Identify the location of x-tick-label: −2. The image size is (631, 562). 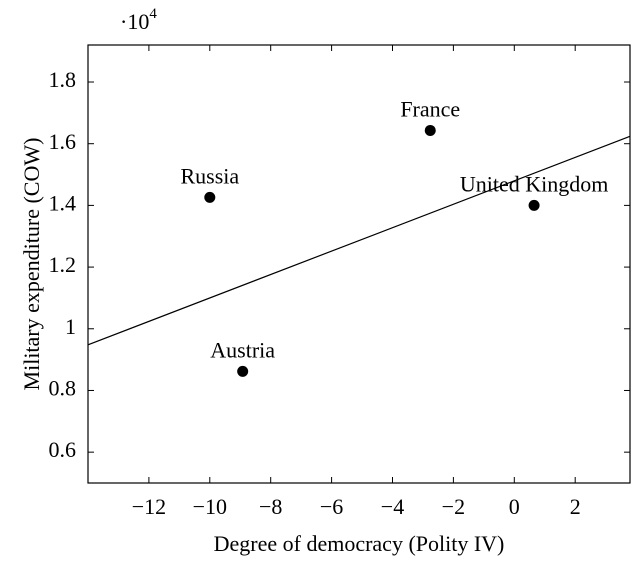
(453, 506).